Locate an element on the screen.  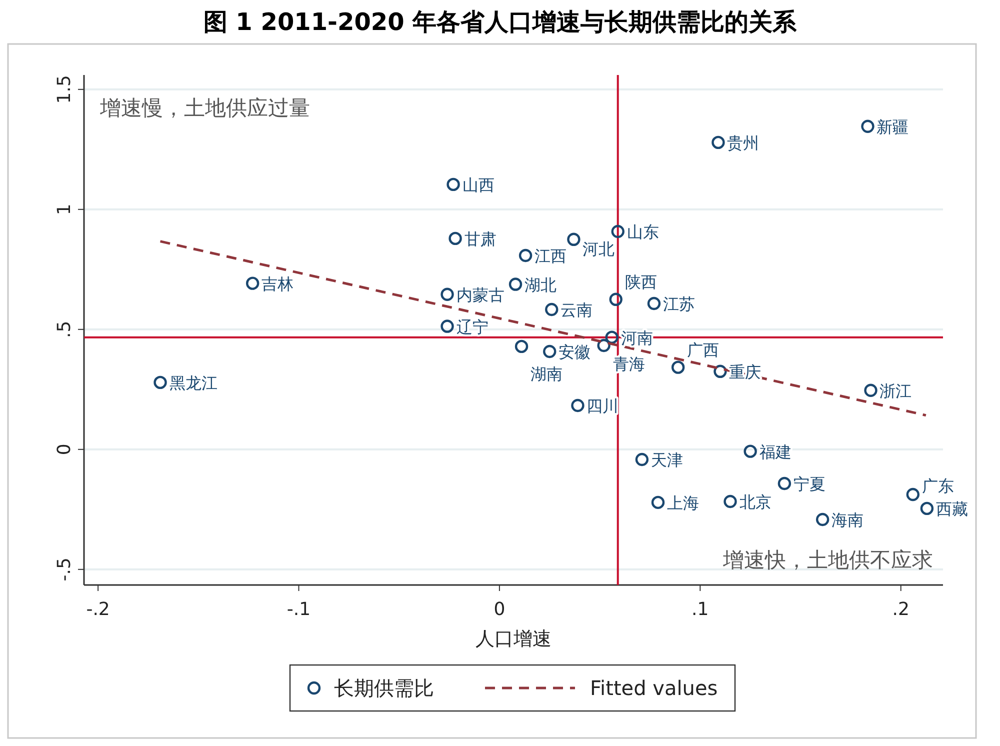
y-tick-label: 1 is located at coordinates (64, 210).